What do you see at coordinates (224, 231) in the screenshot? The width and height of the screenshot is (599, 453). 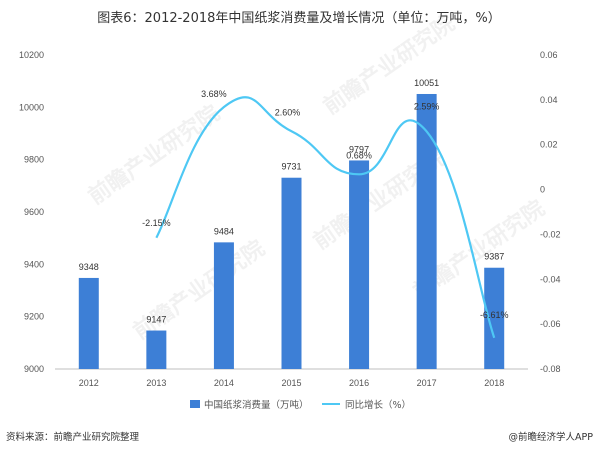 I see `bar-value-label: 9484` at bounding box center [224, 231].